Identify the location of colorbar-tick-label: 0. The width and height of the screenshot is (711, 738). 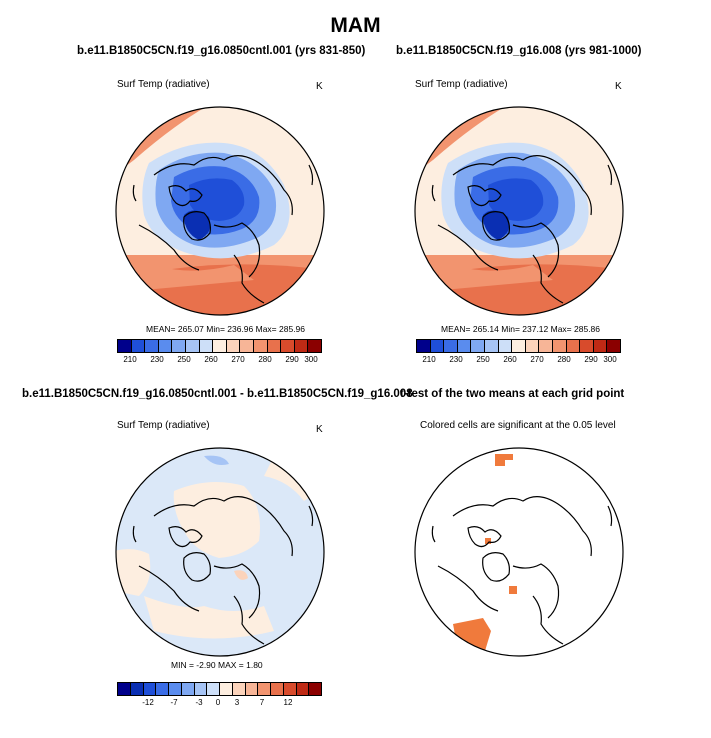
(218, 702).